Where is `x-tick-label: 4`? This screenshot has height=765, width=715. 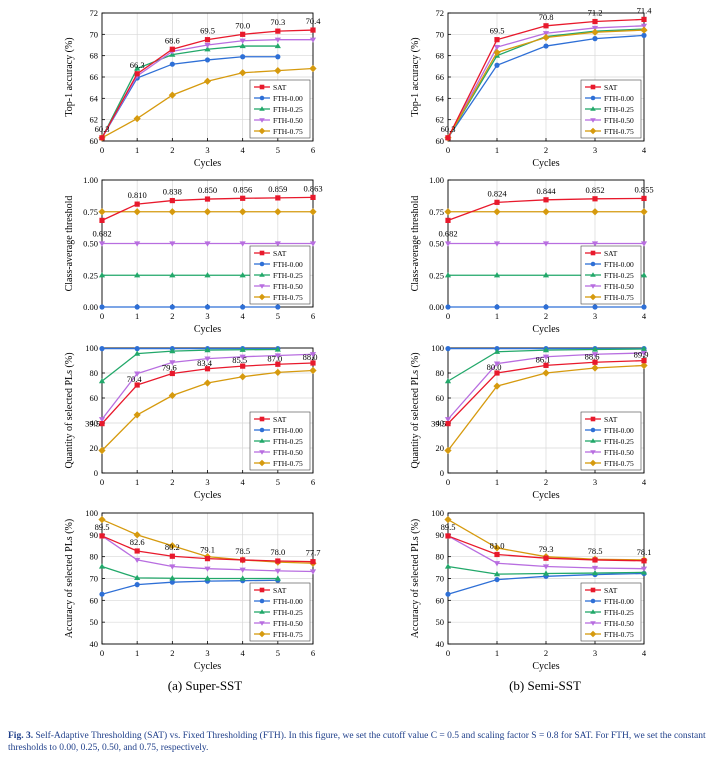
x-tick-label: 4 is located at coordinates (644, 653).